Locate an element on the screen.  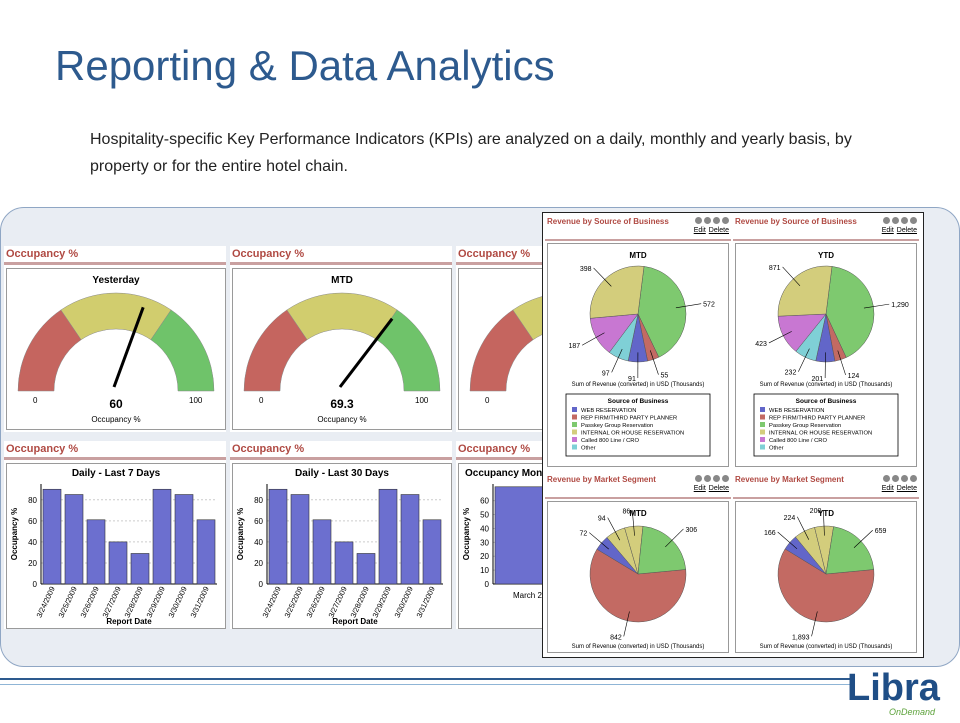
legend-item: Called 800 Line / CRO is located at coordinates (798, 441).